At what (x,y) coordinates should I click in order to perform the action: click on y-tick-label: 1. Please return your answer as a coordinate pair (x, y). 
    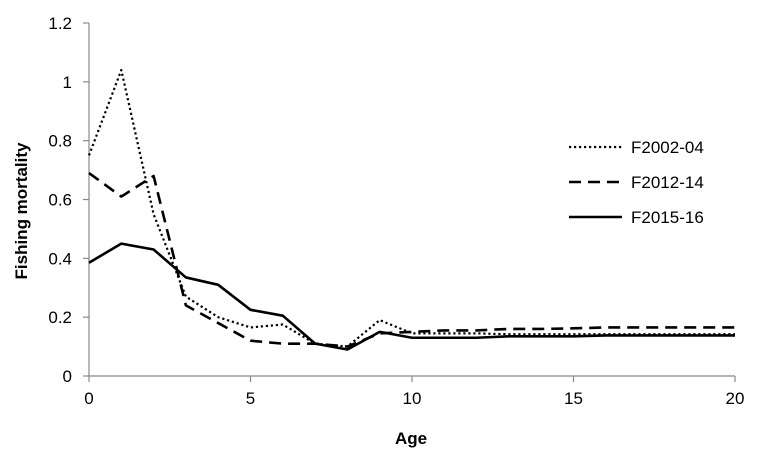
    Looking at the image, I should click on (67, 82).